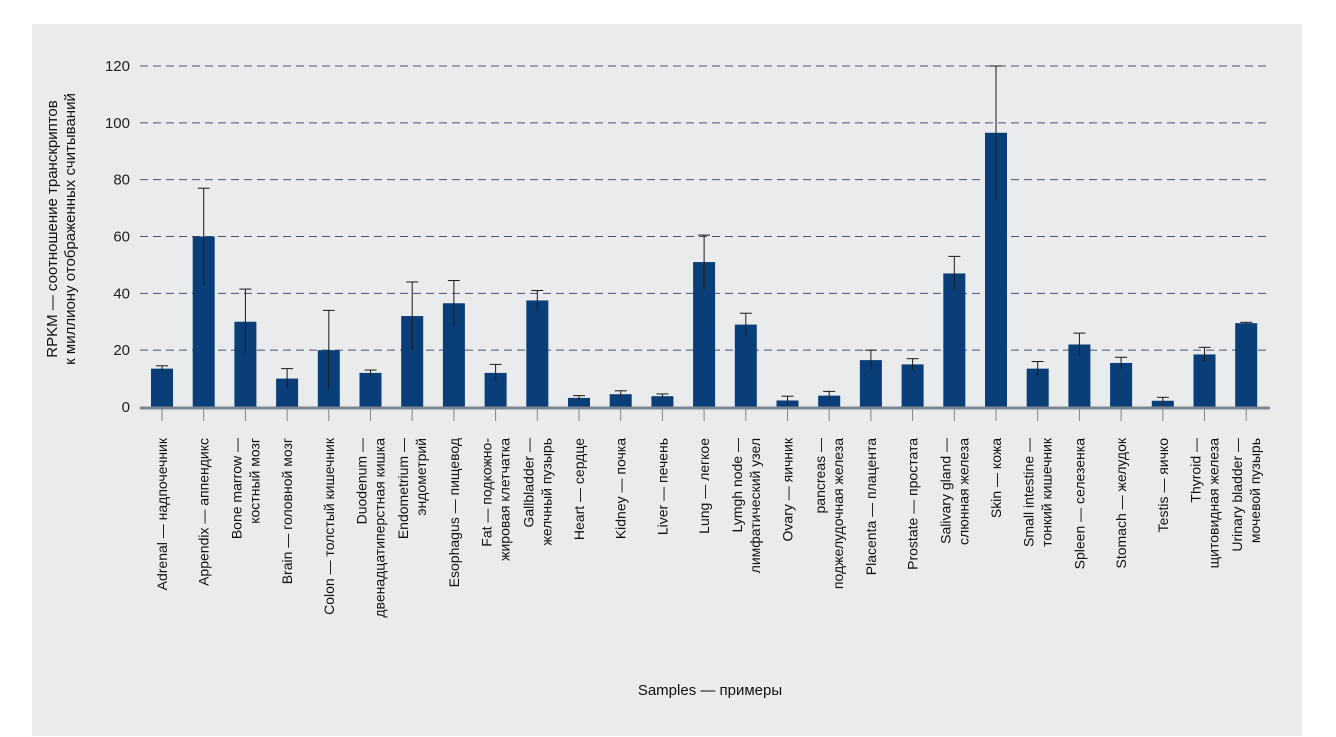 This screenshot has width=1336, height=737. What do you see at coordinates (996, 478) in the screenshot?
I see `x-category-label: Skin — кожа` at bounding box center [996, 478].